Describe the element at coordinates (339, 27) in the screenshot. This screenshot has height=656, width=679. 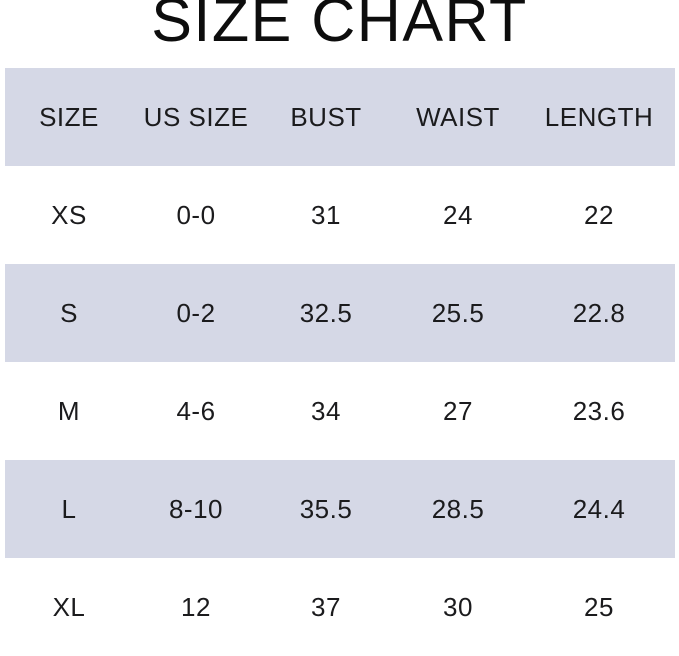
I see `page-title: SIZE CHART` at that location.